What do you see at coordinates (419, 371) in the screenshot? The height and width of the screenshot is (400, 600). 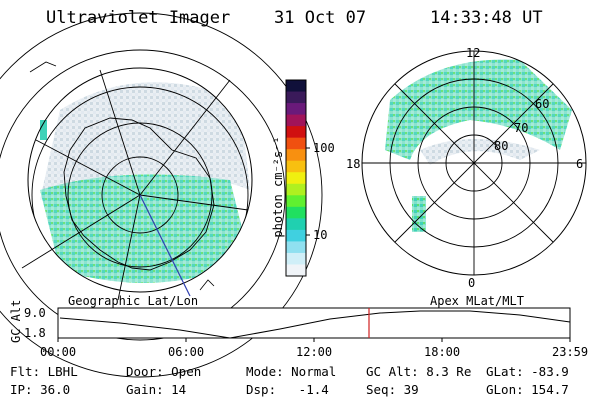 I see `info-gc-alt: GC Alt: 8.3 Re` at bounding box center [419, 371].